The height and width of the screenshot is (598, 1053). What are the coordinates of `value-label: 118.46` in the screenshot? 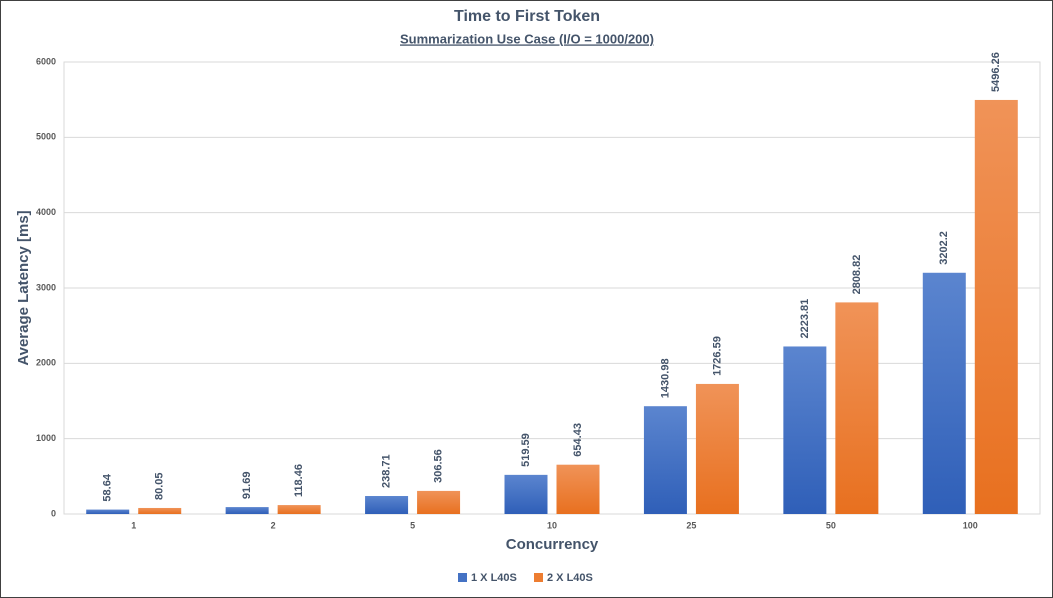 It's located at (299, 480).